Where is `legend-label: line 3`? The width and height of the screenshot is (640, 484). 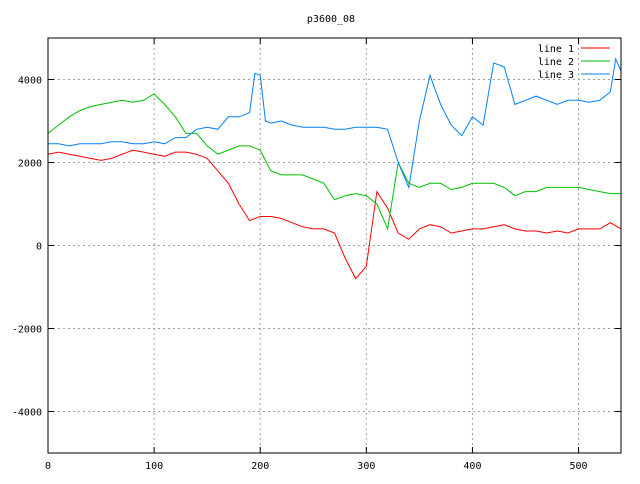
legend-label: line 3 is located at coordinates (556, 75).